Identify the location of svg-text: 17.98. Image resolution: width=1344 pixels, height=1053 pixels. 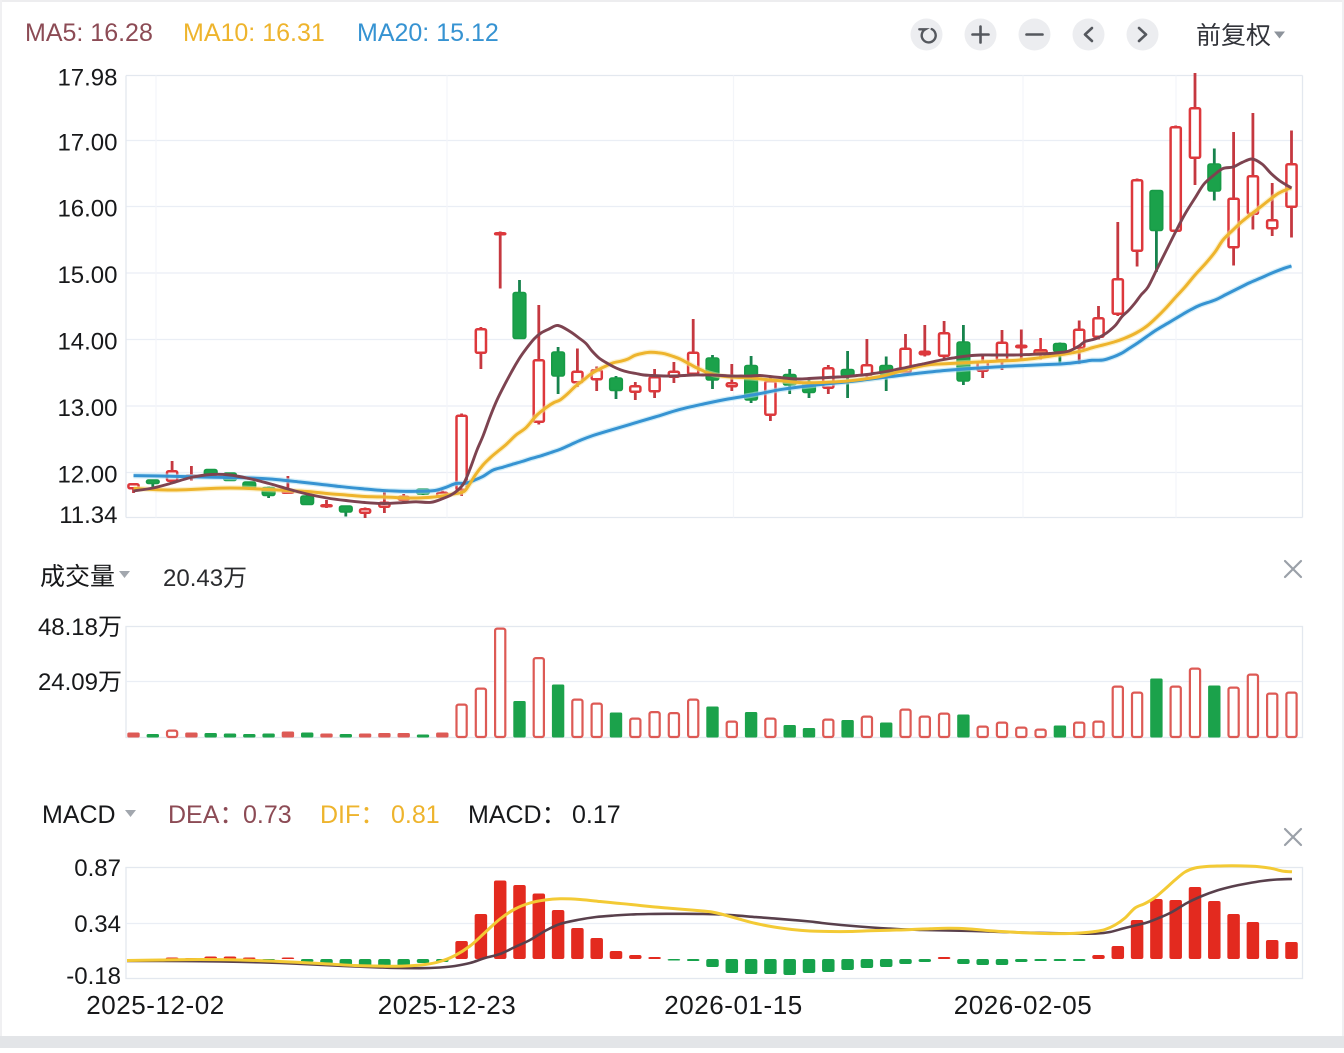
(87, 78).